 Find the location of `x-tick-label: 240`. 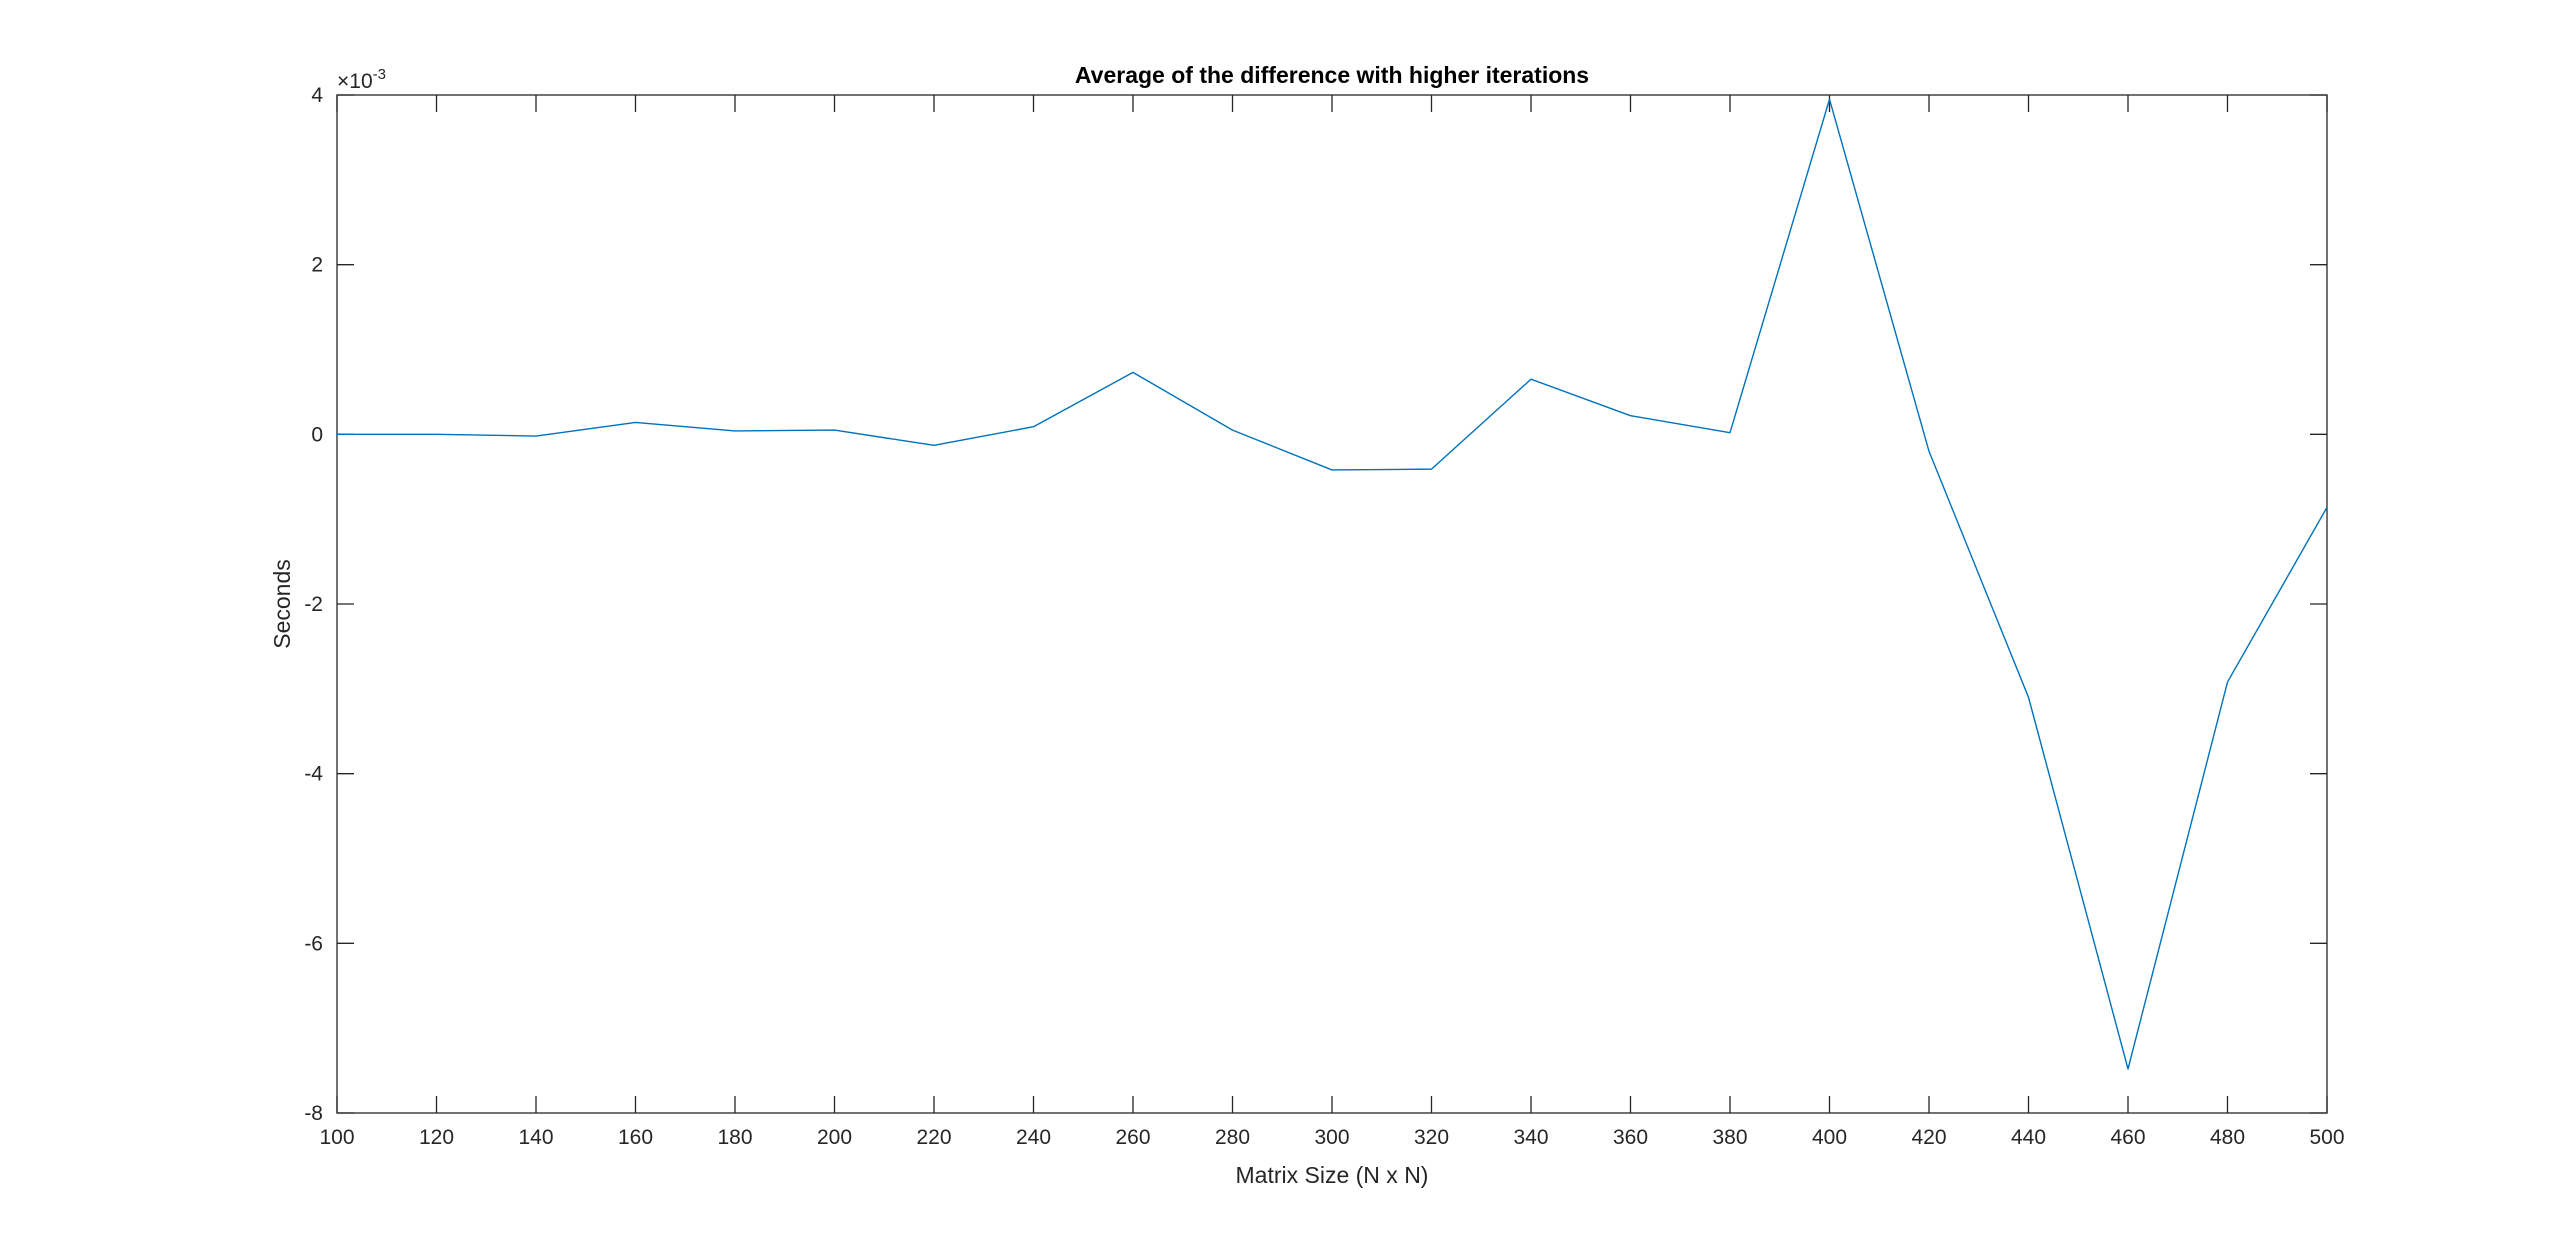

x-tick-label: 240 is located at coordinates (1033, 1137).